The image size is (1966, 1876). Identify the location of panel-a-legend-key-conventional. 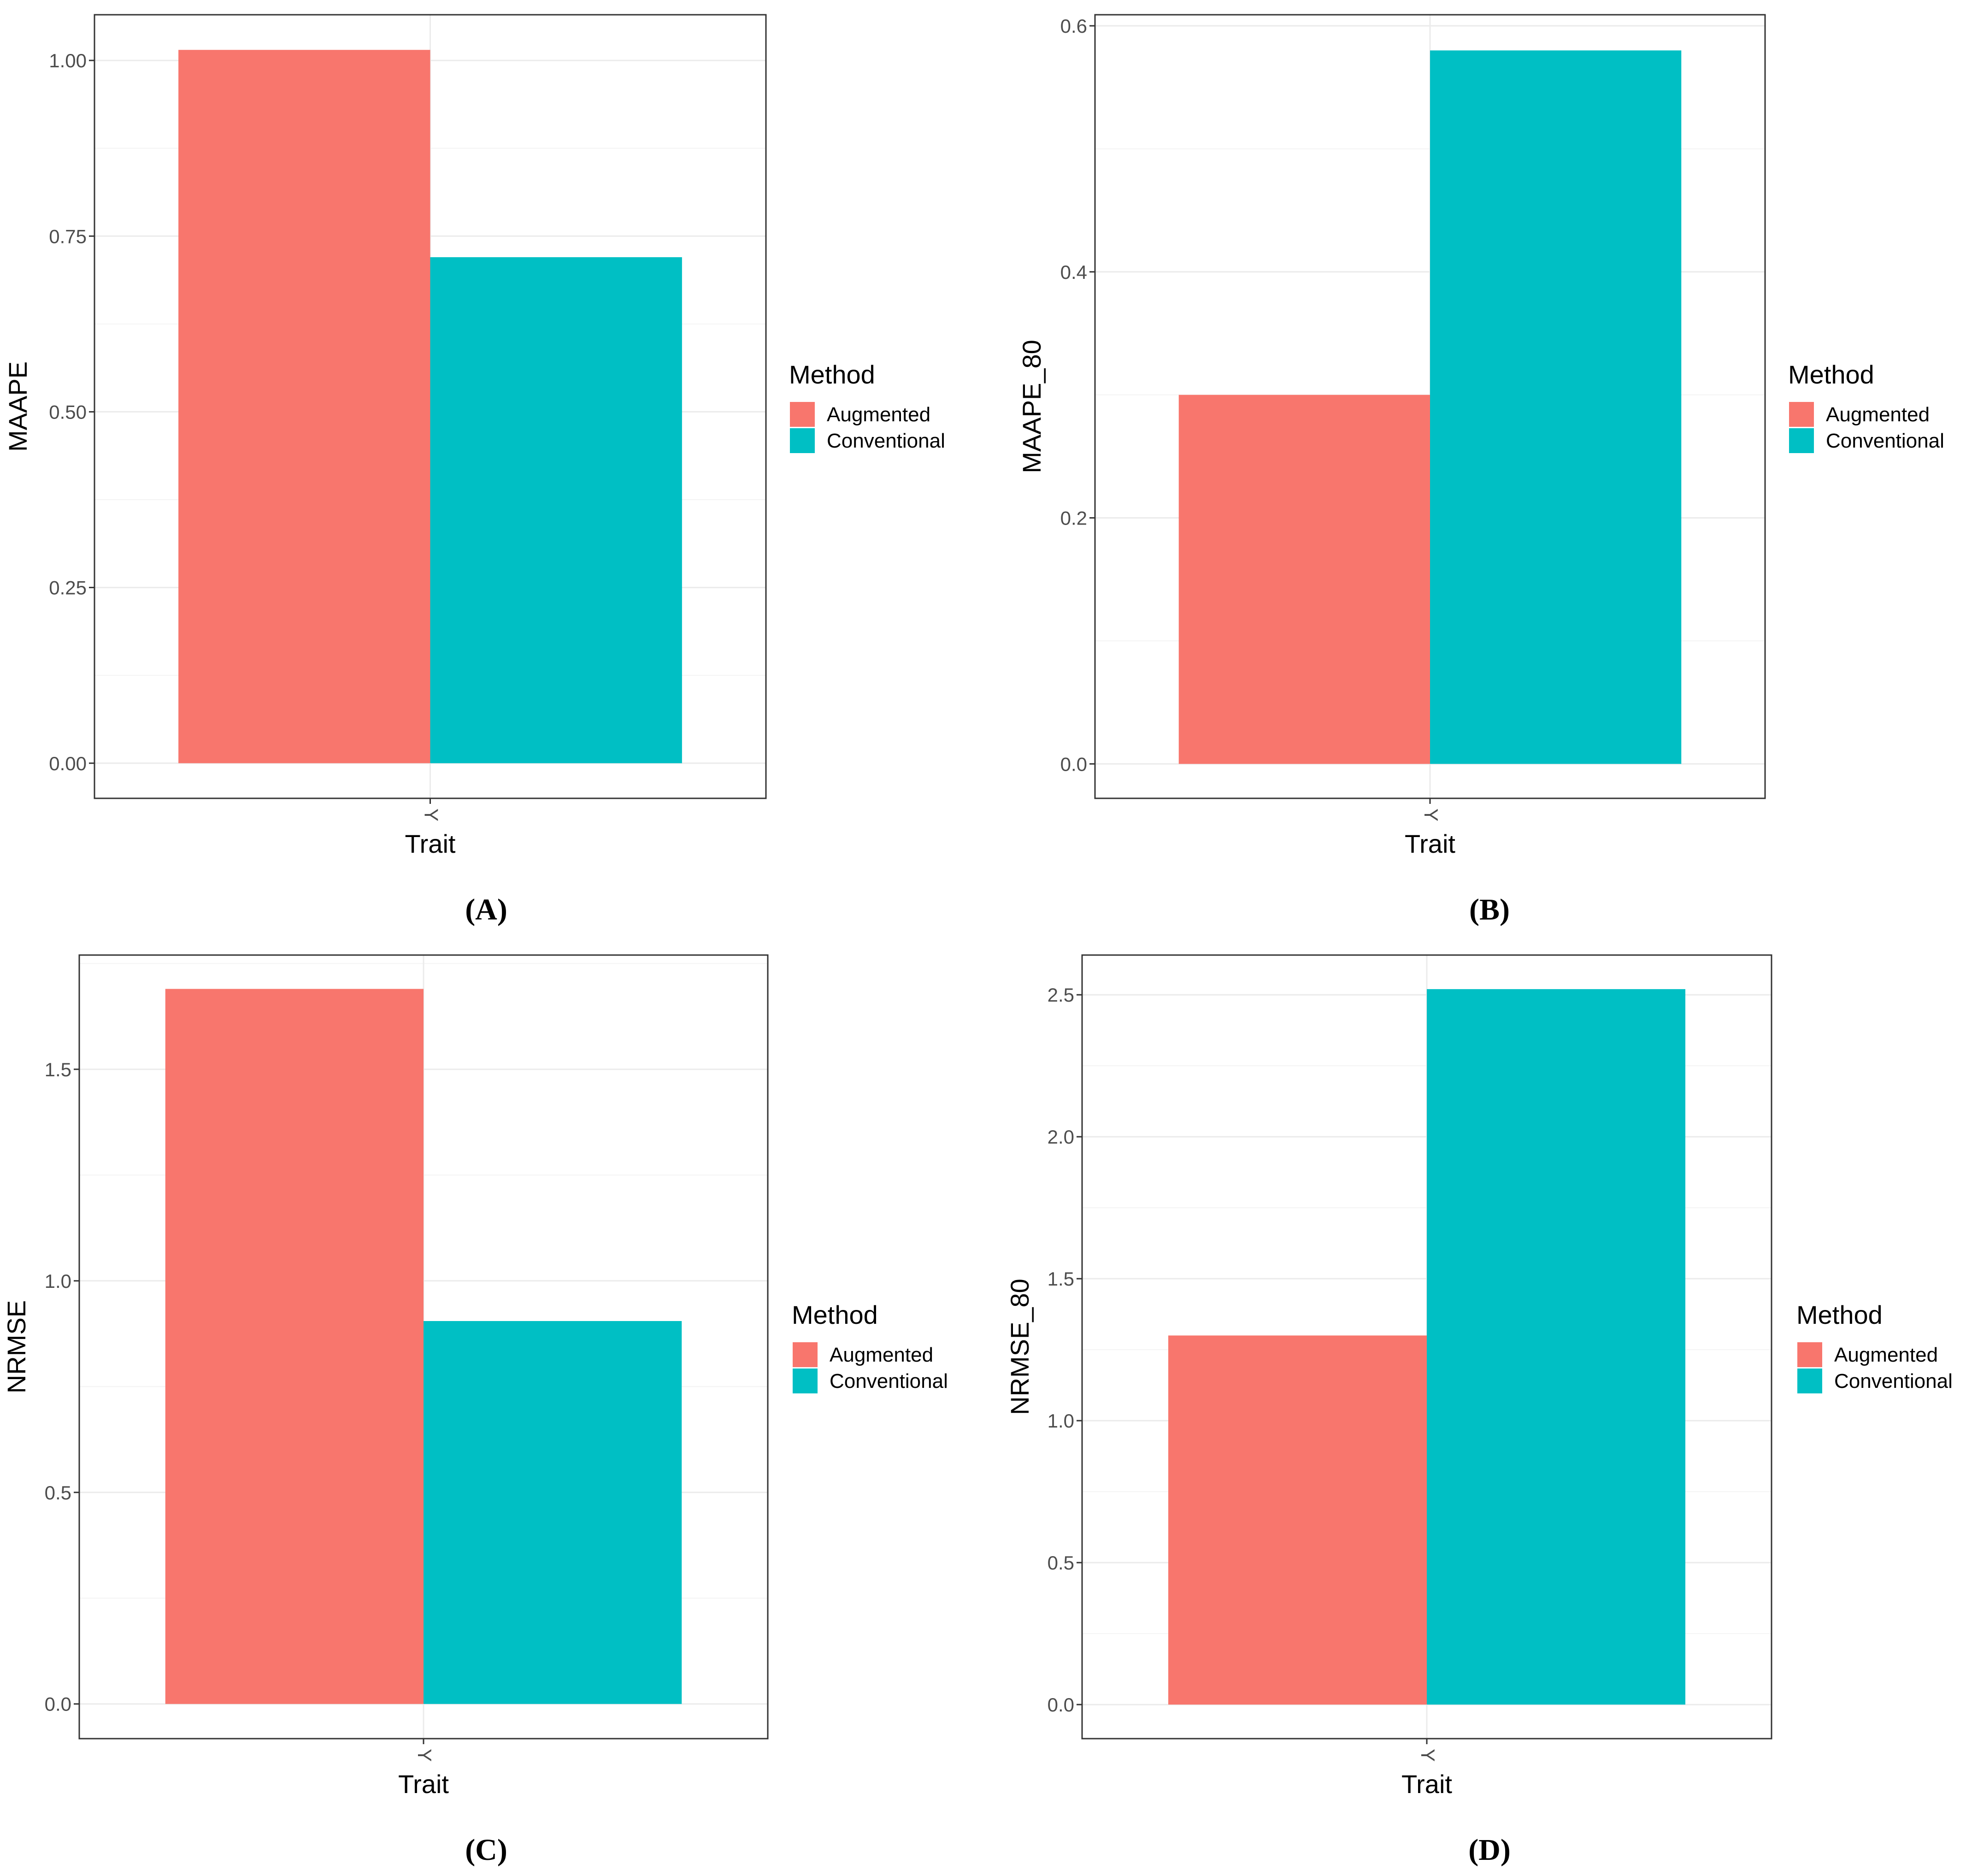
(802, 441).